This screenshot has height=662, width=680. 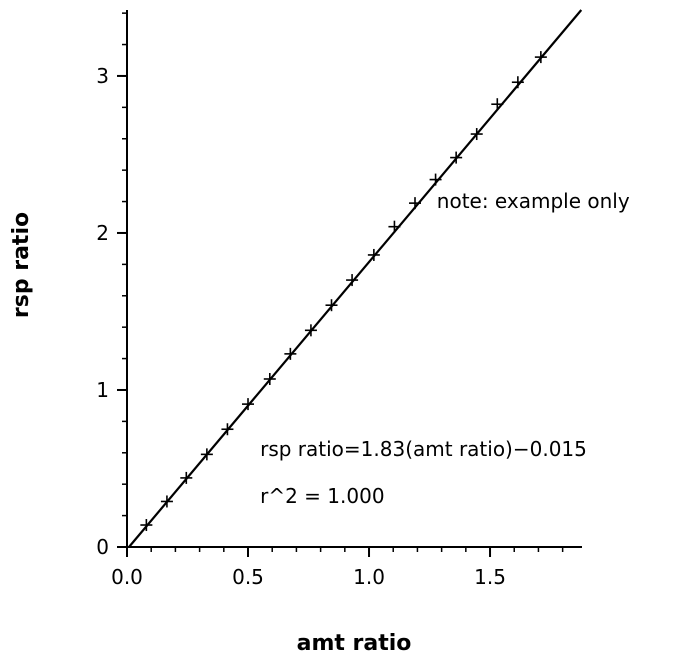 I want to click on annotation: rsp ratio=1.83(amt ratio)−0.015, so click(x=423, y=449).